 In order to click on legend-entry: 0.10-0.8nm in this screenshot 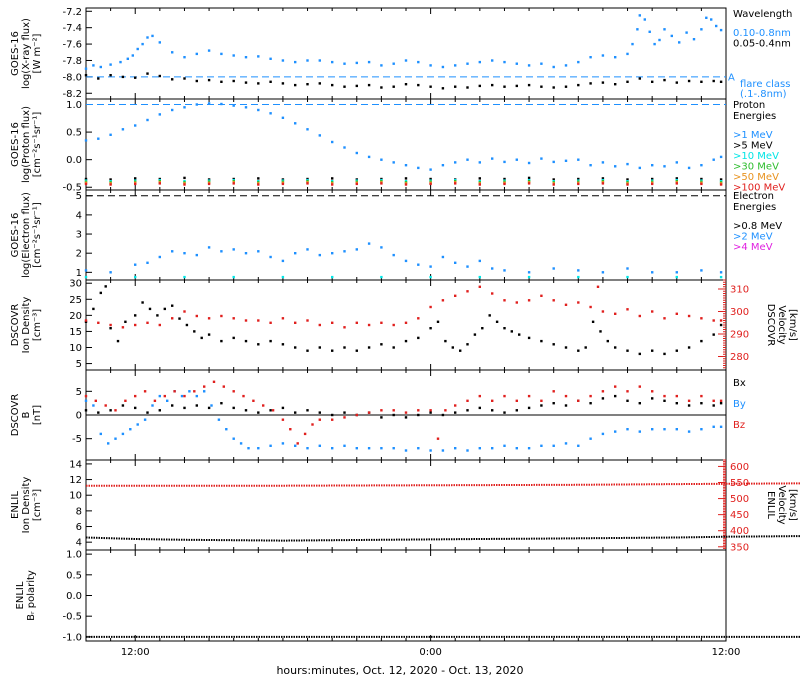, I will do `click(762, 33)`.